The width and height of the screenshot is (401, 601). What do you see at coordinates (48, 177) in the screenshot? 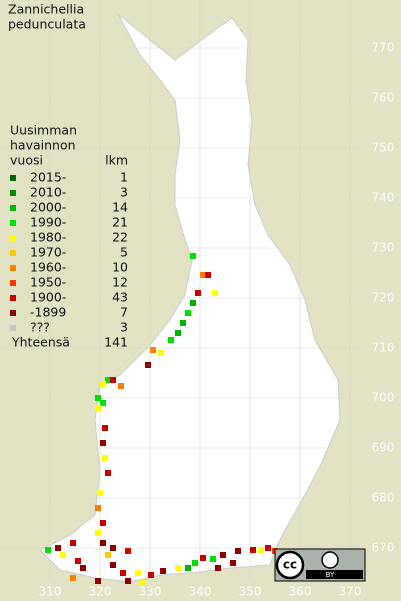
I see `legend-label: 2015-` at bounding box center [48, 177].